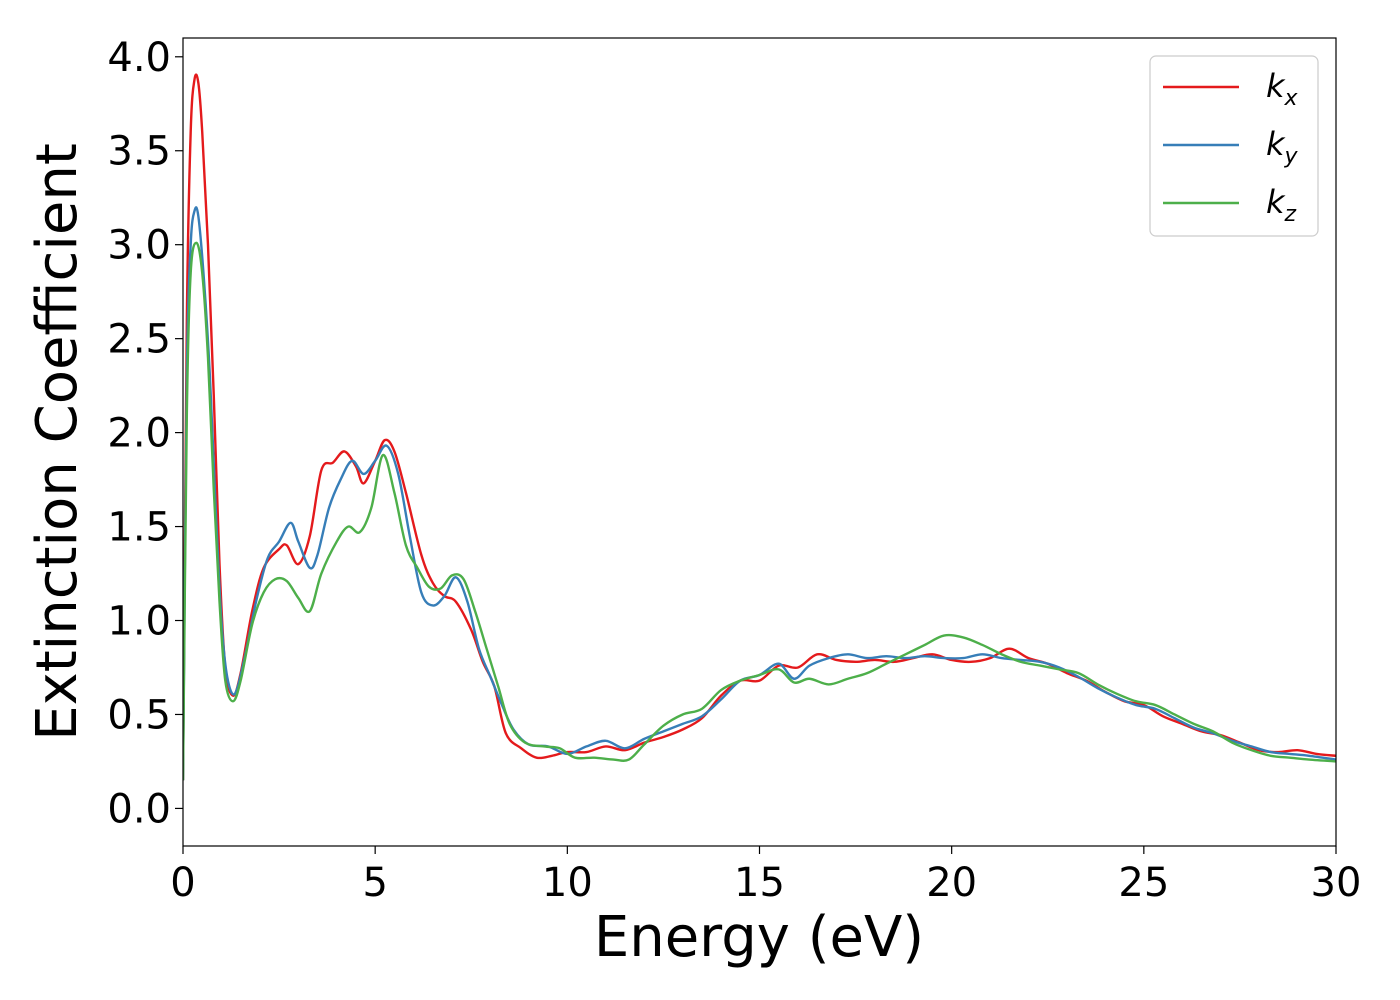 This screenshot has width=1400, height=1000. What do you see at coordinates (139, 246) in the screenshot?
I see `y-tick-label: 3.0` at bounding box center [139, 246].